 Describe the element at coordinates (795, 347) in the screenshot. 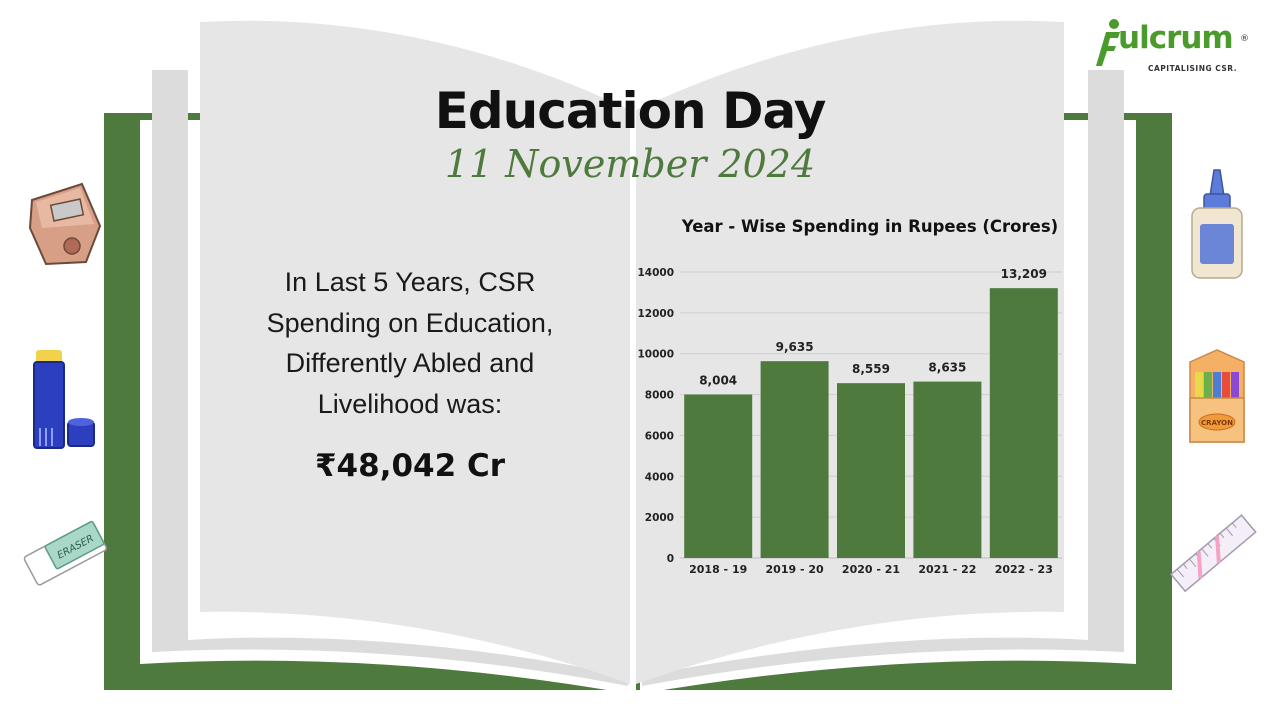

I see `data-label: 9,635` at that location.